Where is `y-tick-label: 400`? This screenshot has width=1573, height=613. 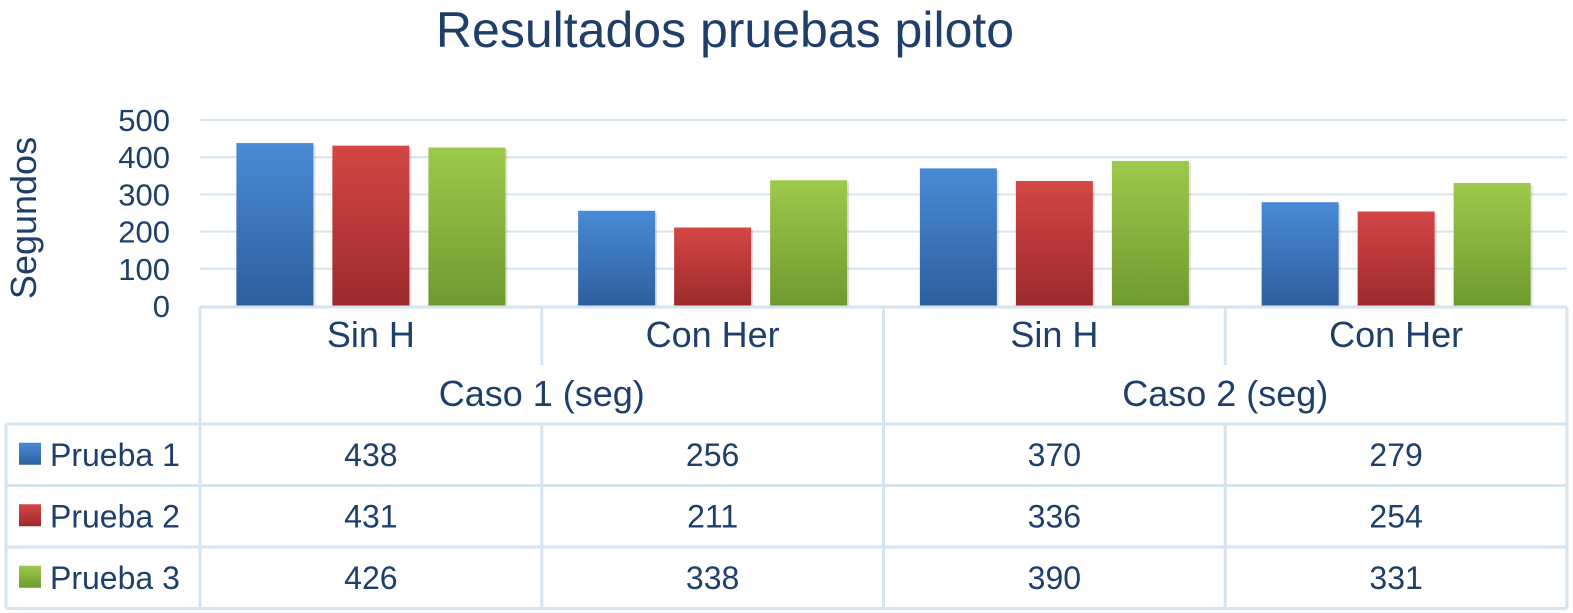
y-tick-label: 400 is located at coordinates (144, 157).